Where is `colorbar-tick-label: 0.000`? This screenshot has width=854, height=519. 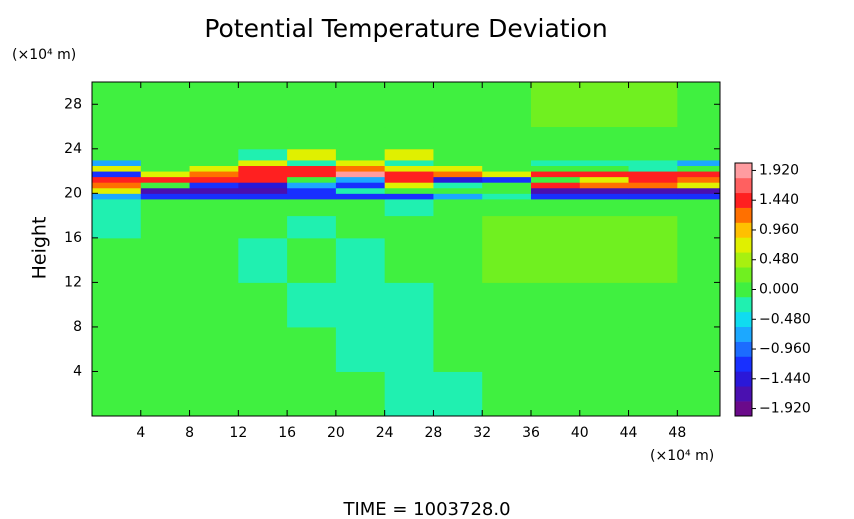
colorbar-tick-label: 0.000 is located at coordinates (779, 290).